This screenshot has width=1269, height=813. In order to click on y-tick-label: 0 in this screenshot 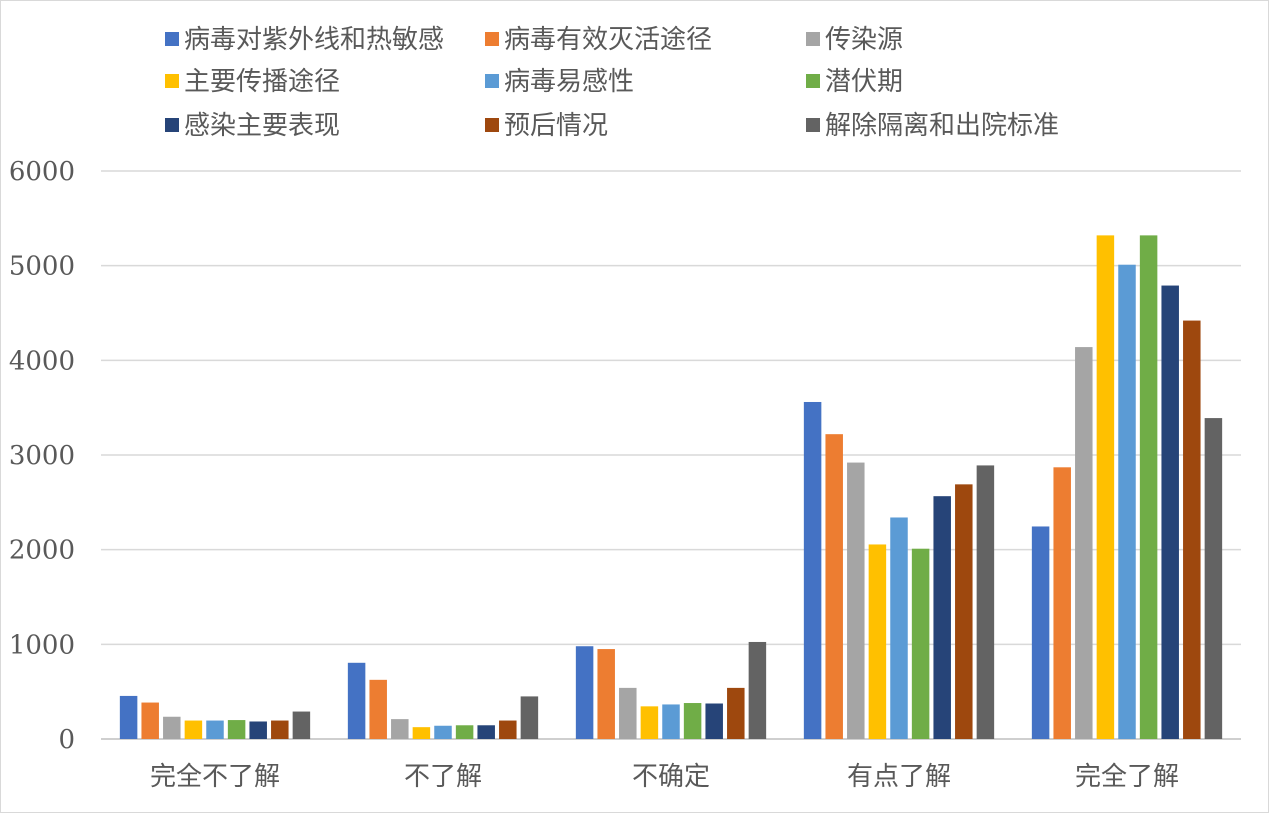, I will do `click(66, 740)`.